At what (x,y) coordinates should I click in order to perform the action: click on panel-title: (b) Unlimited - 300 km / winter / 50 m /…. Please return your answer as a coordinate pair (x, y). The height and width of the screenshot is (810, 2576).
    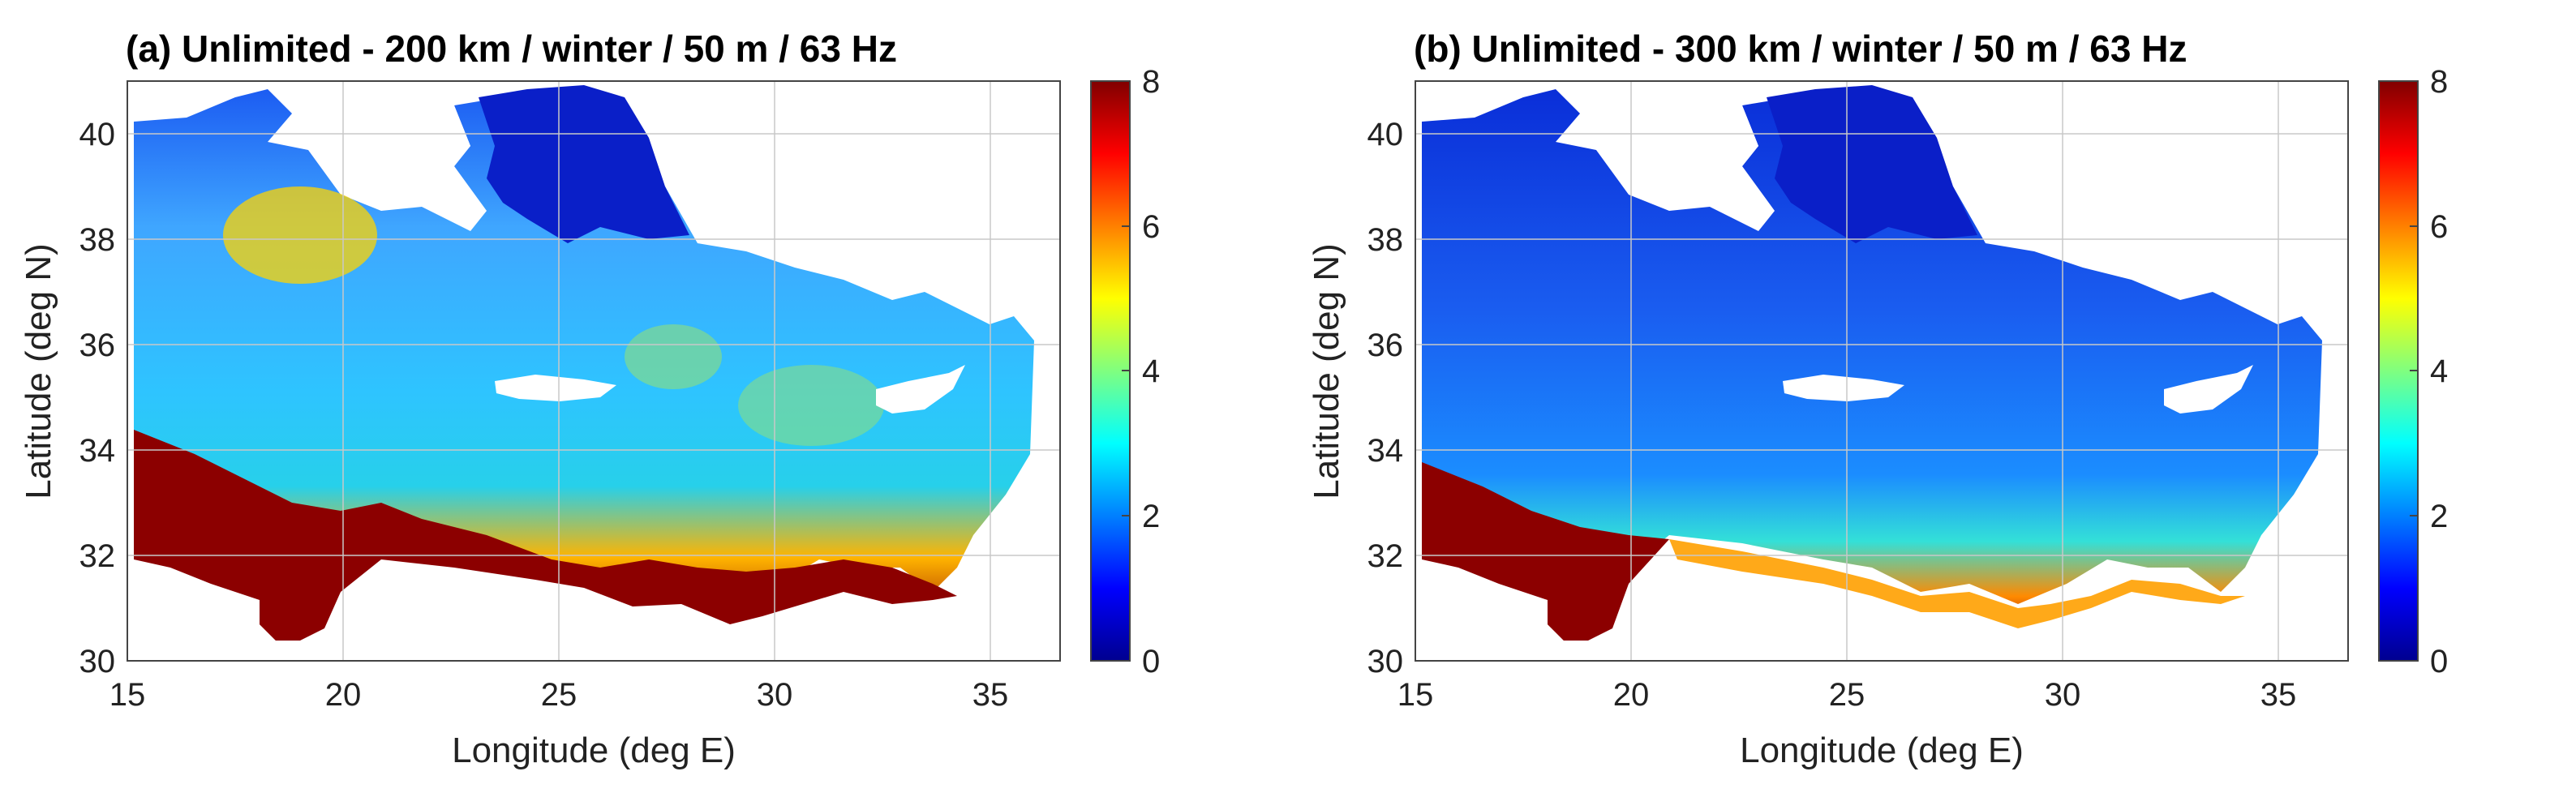
    Looking at the image, I should click on (1800, 49).